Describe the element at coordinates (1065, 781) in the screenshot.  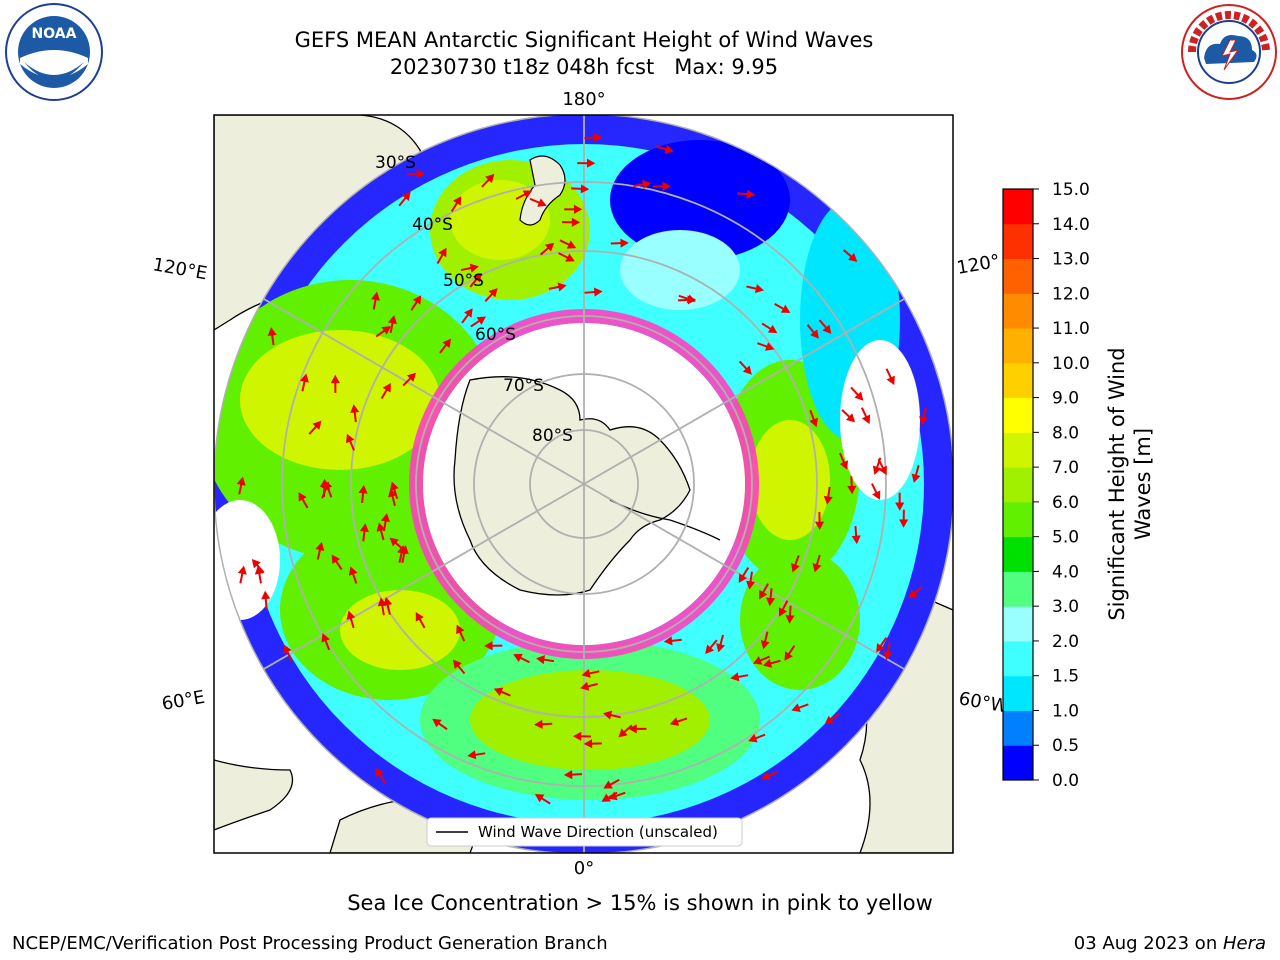
I see `colorbar-tick-label: 0.0` at that location.